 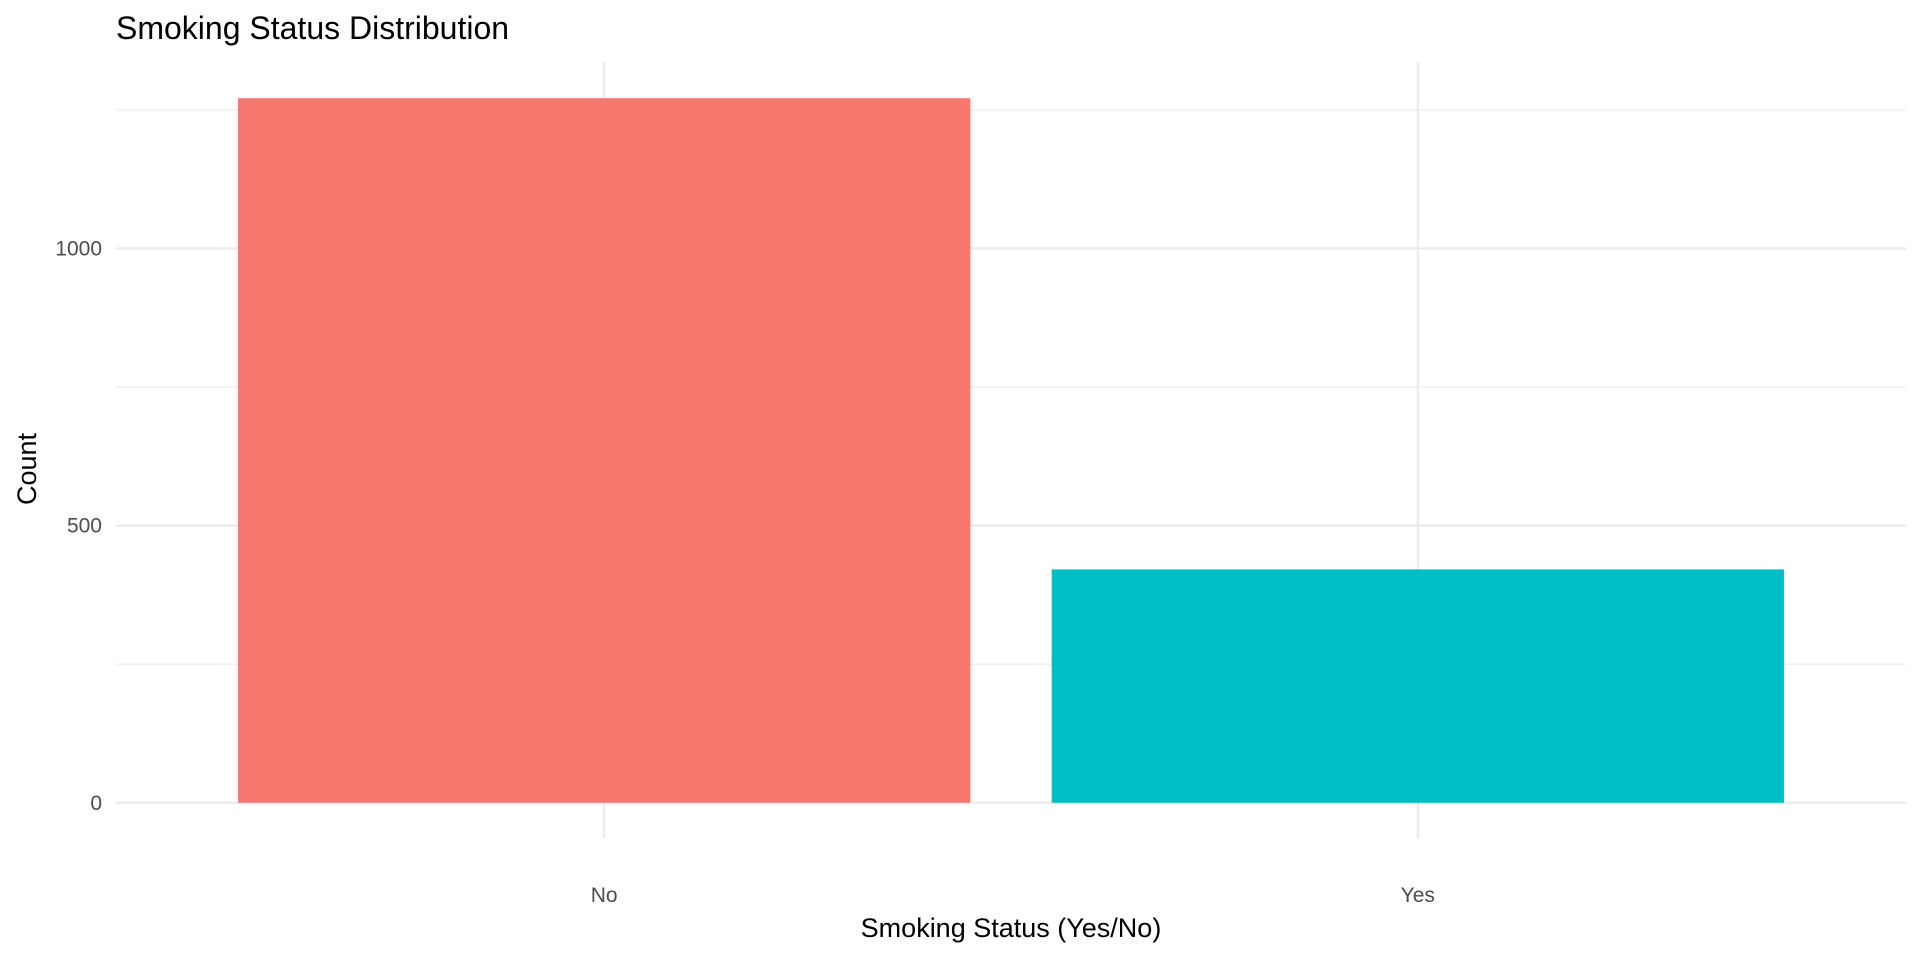 What do you see at coordinates (312, 28) in the screenshot?
I see `chart-title: Smoking Status Distribution` at bounding box center [312, 28].